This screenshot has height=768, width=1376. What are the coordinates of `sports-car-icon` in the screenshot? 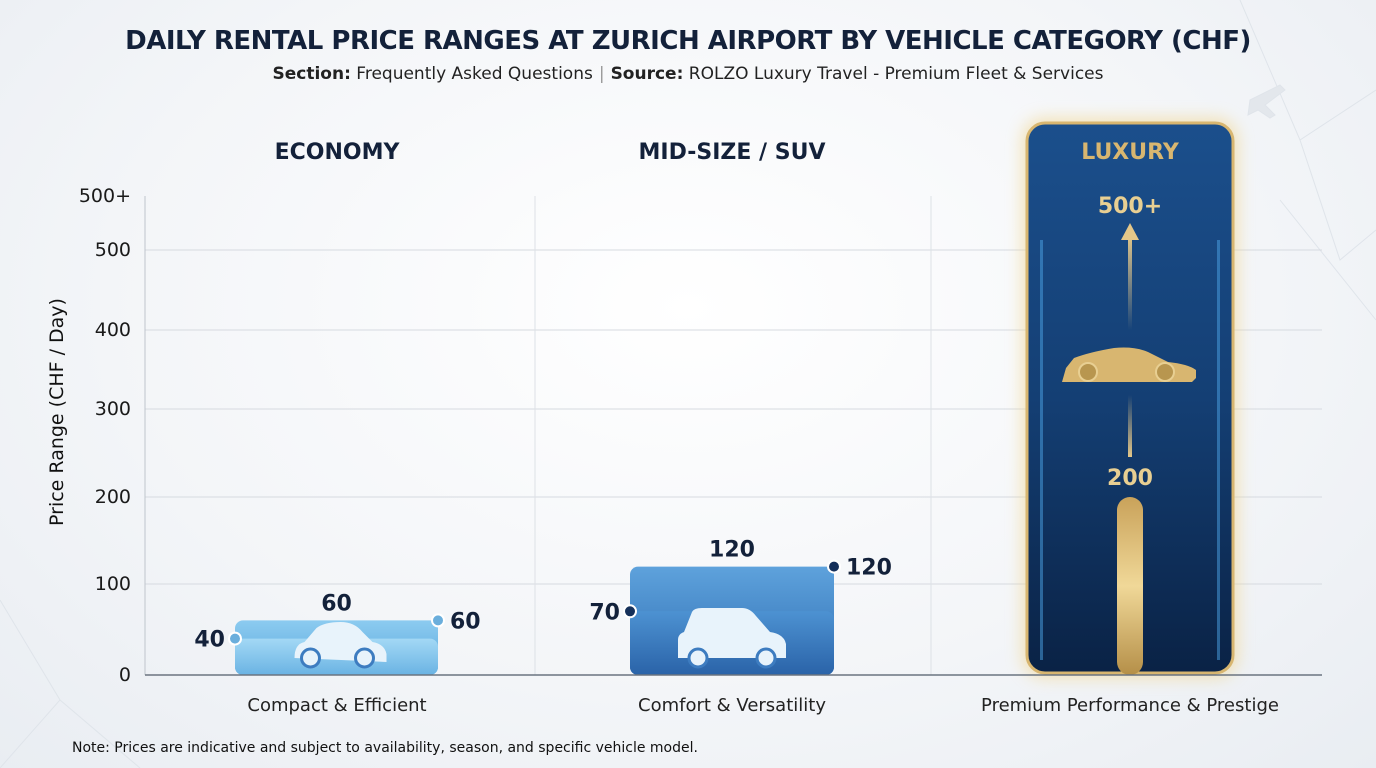 It's located at (1129, 364).